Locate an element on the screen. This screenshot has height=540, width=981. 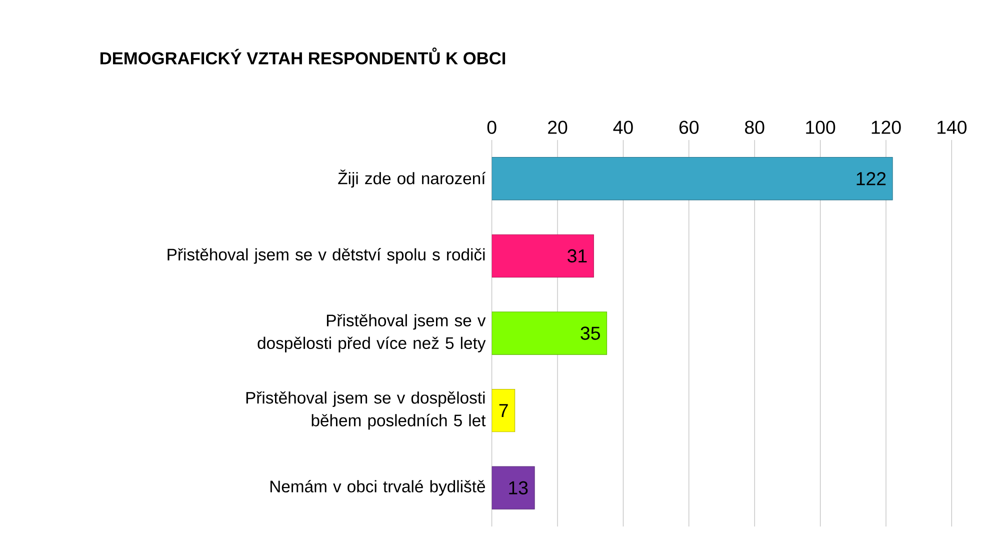
data-label: 31 is located at coordinates (577, 256).